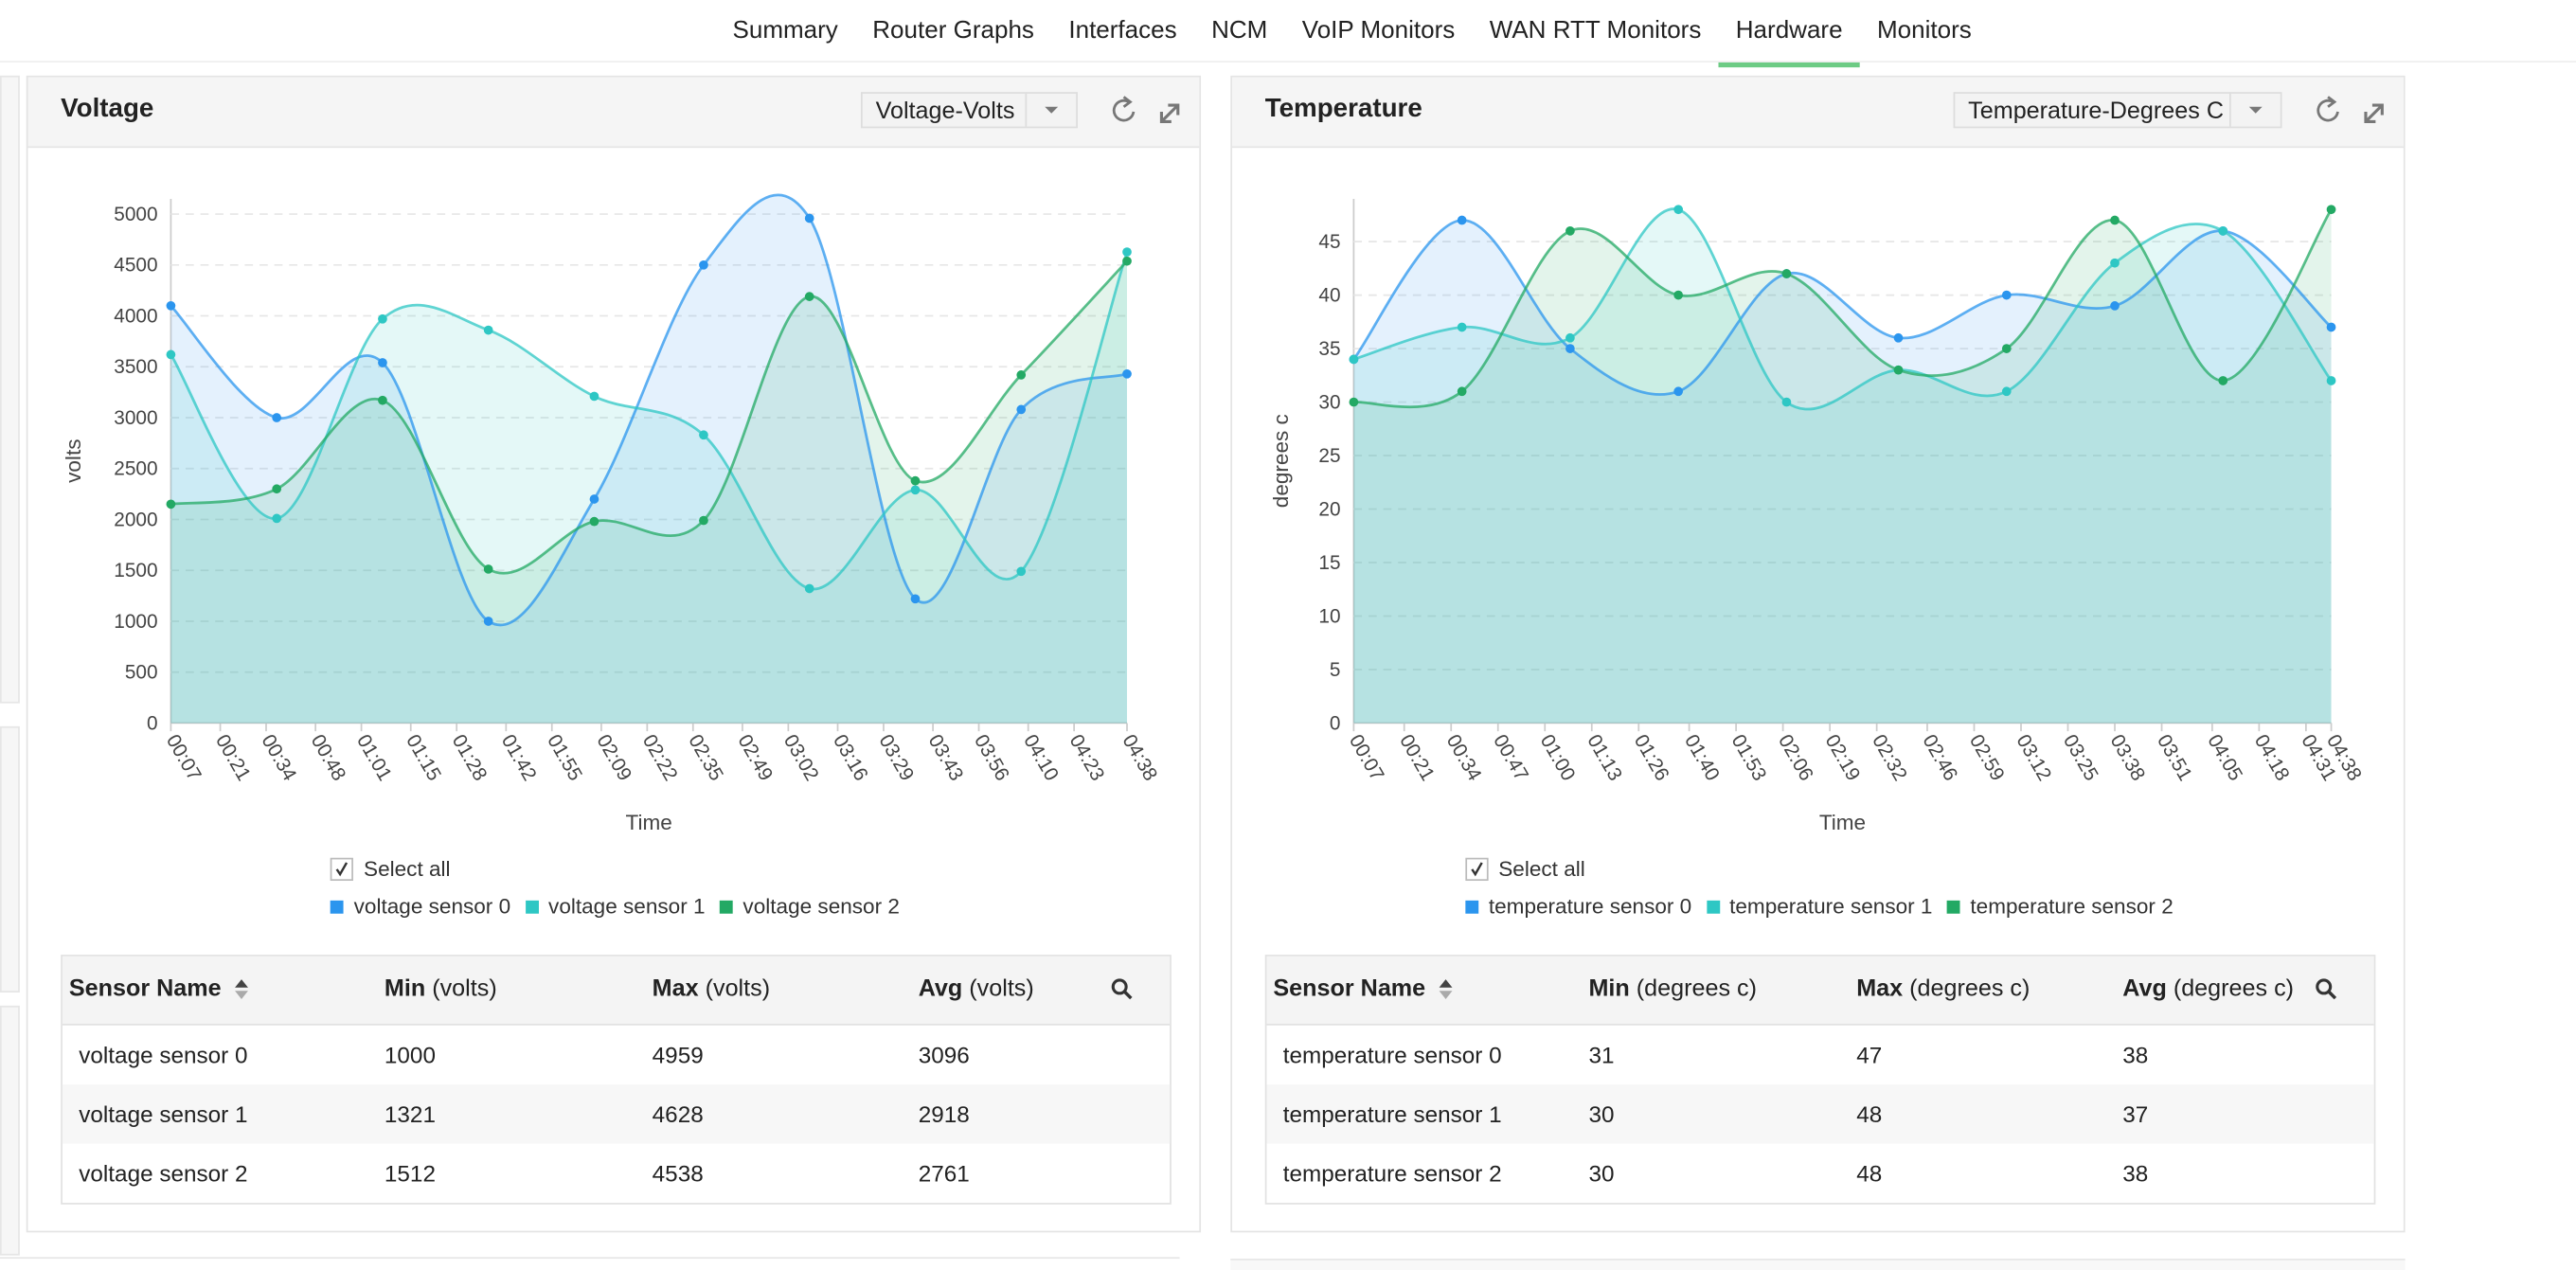 The width and height of the screenshot is (2576, 1270). Describe the element at coordinates (1417, 758) in the screenshot. I see `x-tick-label: 00:21` at that location.